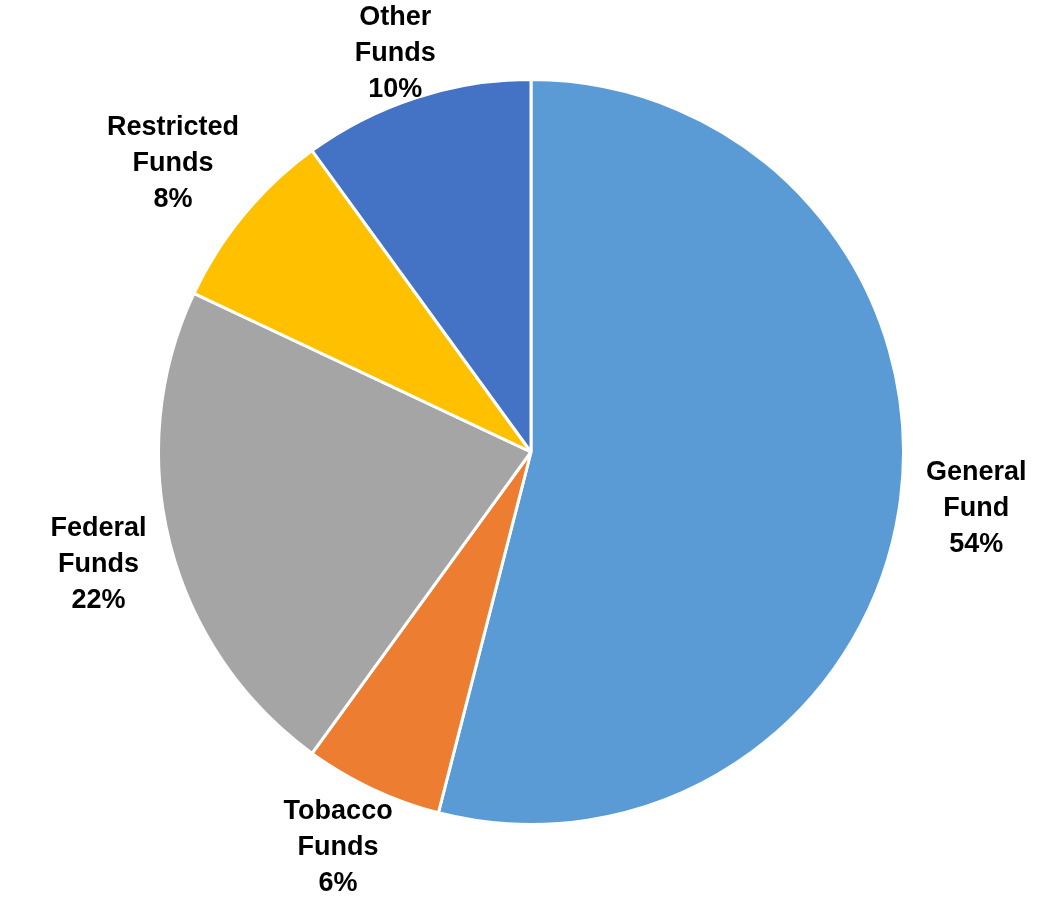  Describe the element at coordinates (976, 489) in the screenshot. I see `slice-label: General Fund` at that location.